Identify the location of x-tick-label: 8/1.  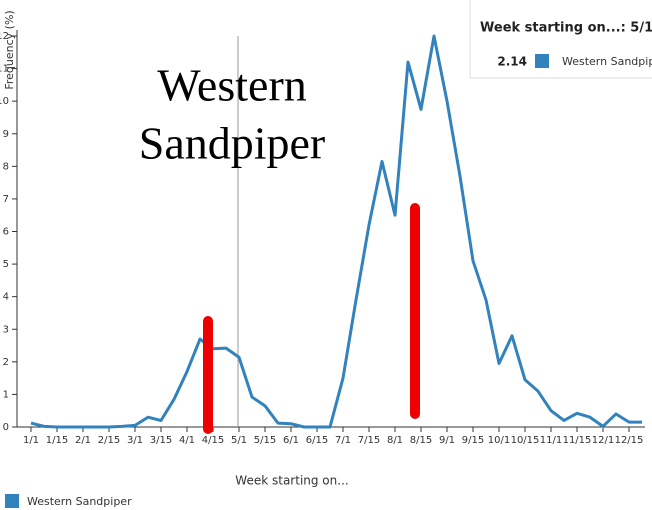
(395, 440).